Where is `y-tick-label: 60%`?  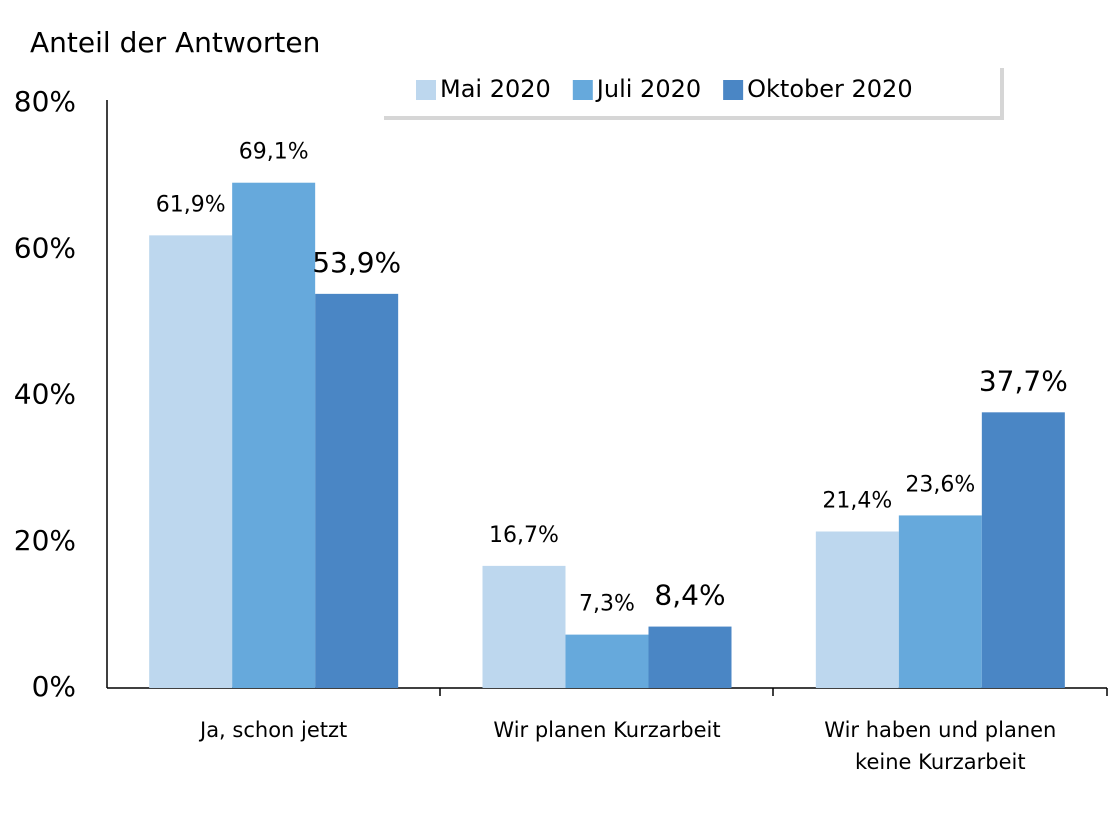
y-tick-label: 60% is located at coordinates (45, 247).